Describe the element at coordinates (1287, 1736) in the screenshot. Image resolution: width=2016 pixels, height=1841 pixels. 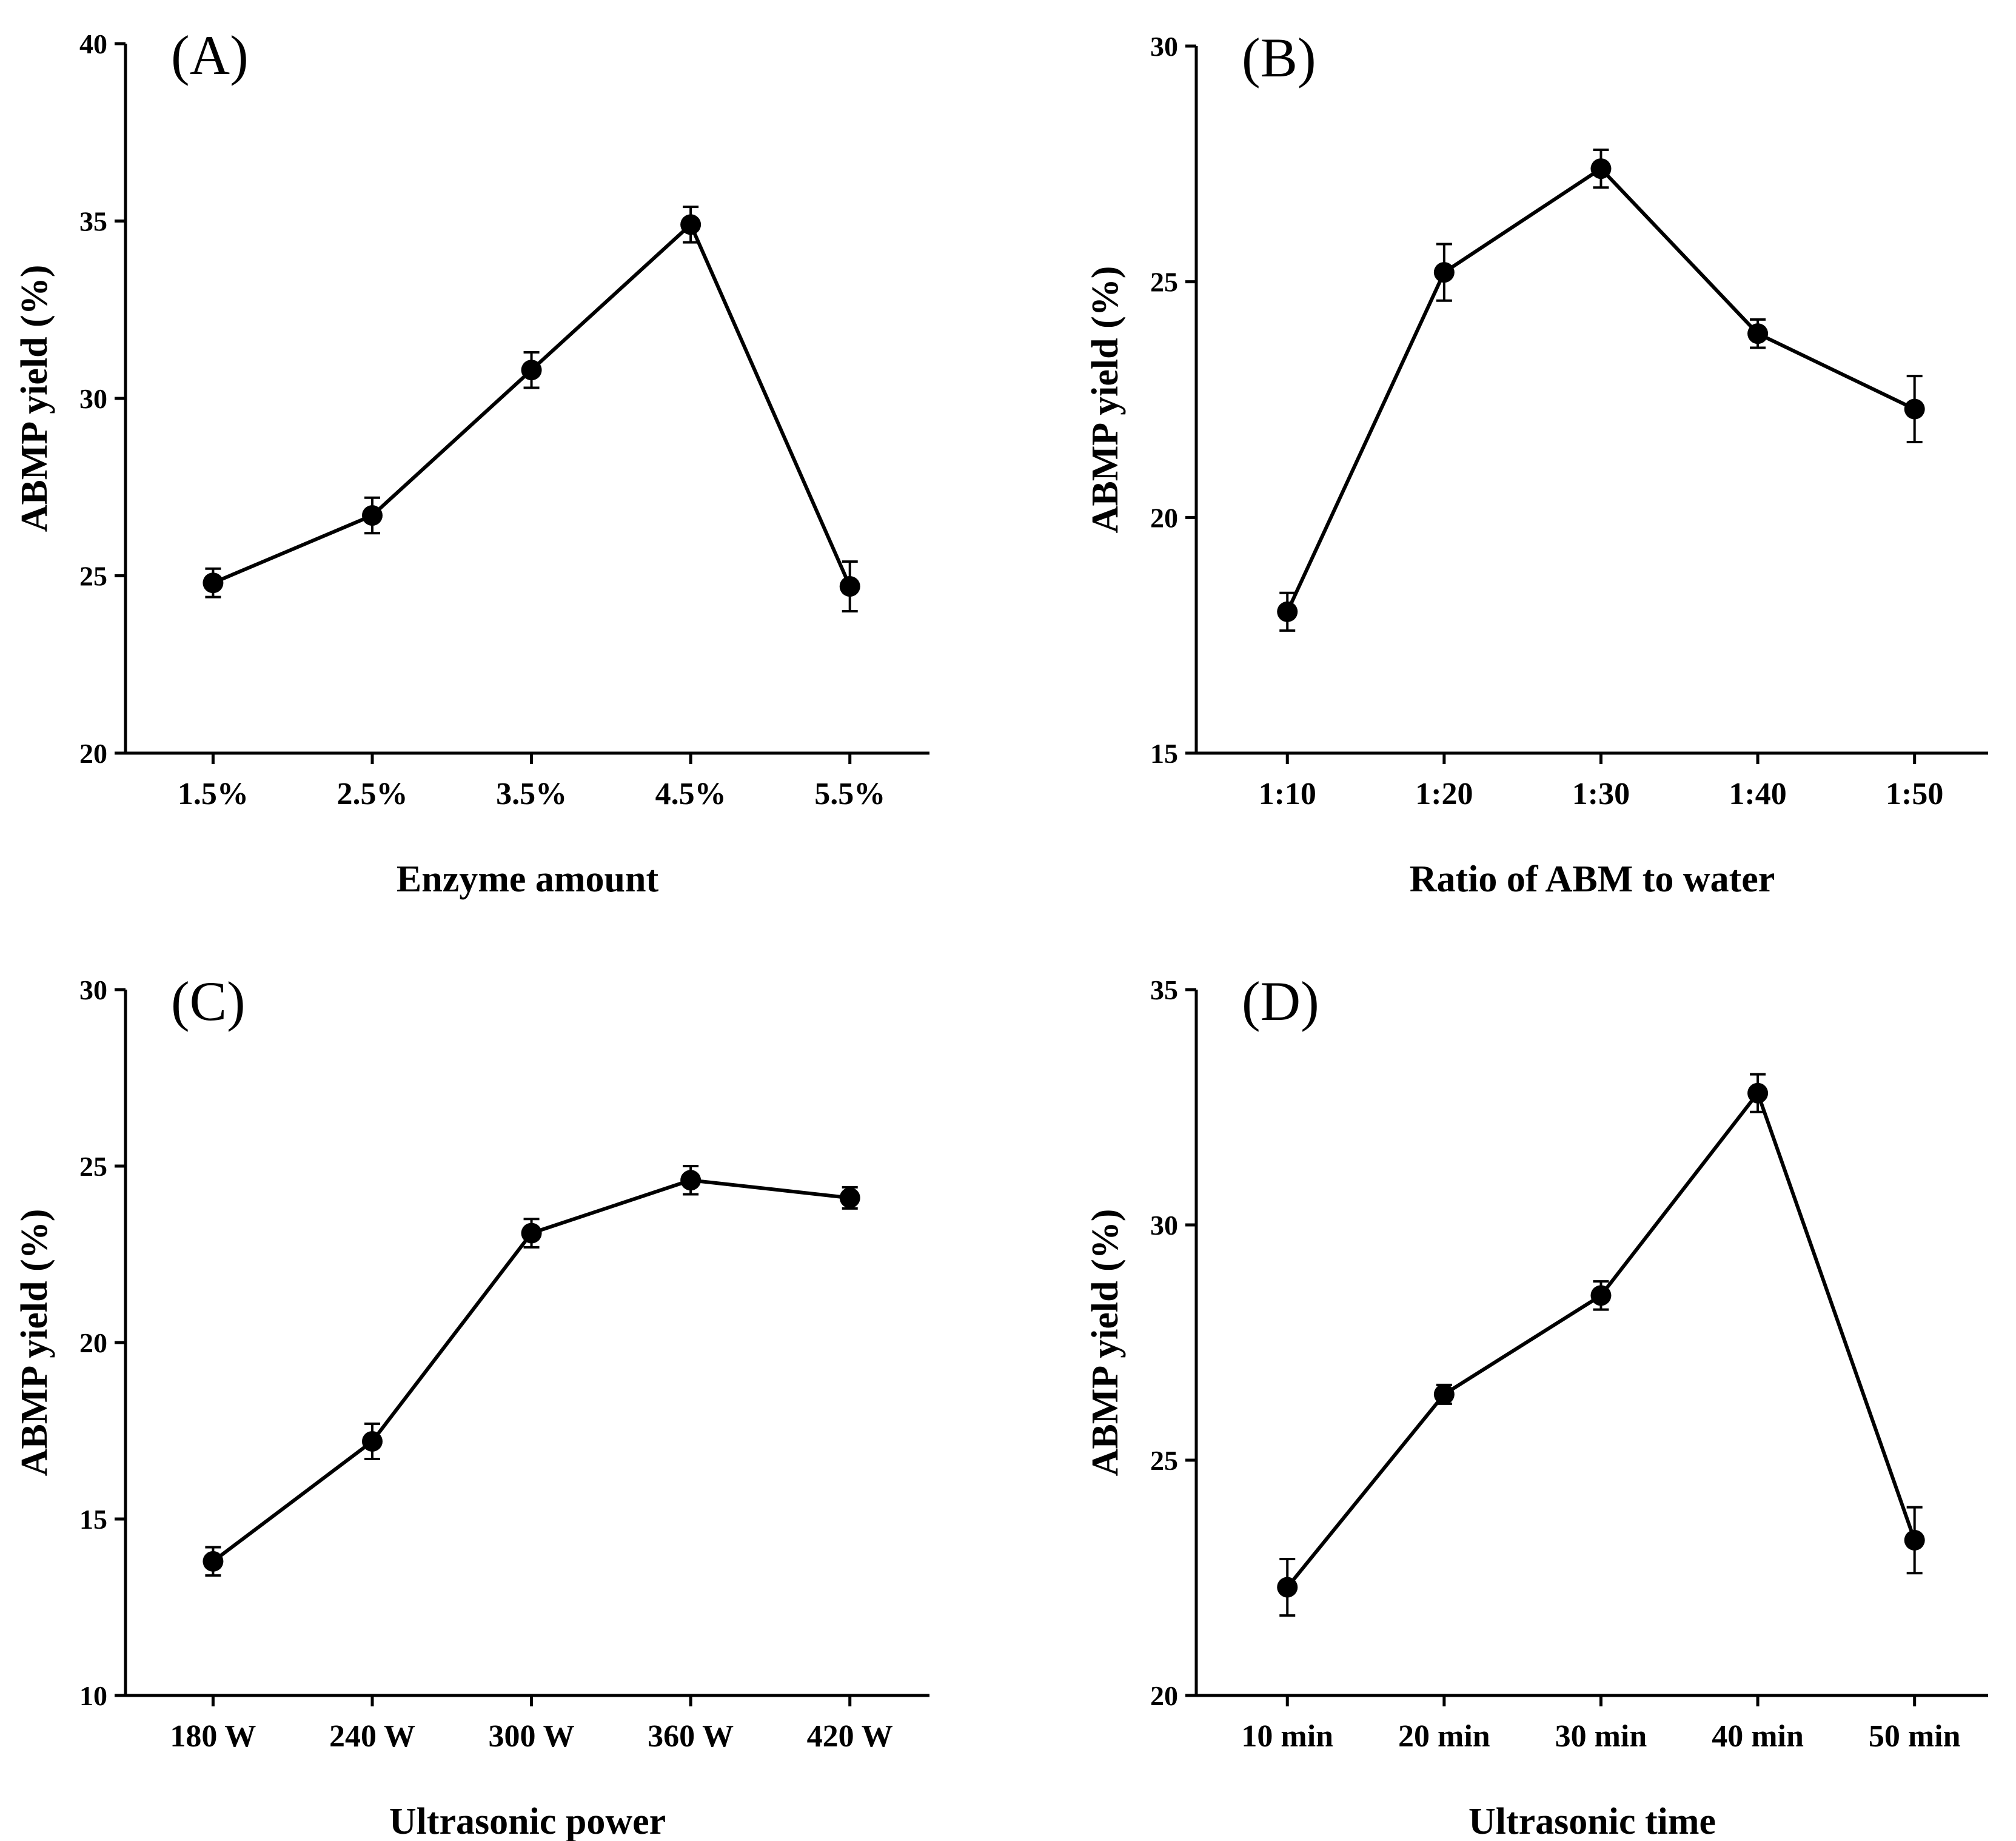
I see `x-tick-label: 10 min` at that location.